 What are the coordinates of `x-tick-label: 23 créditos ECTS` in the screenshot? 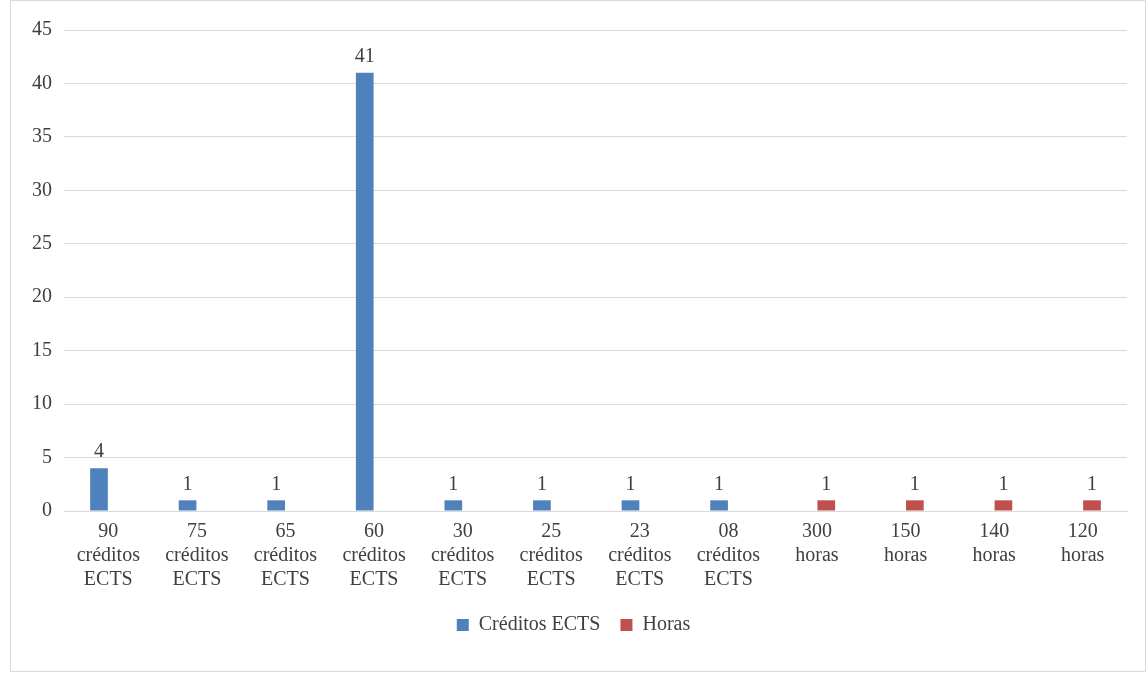 It's located at (640, 554).